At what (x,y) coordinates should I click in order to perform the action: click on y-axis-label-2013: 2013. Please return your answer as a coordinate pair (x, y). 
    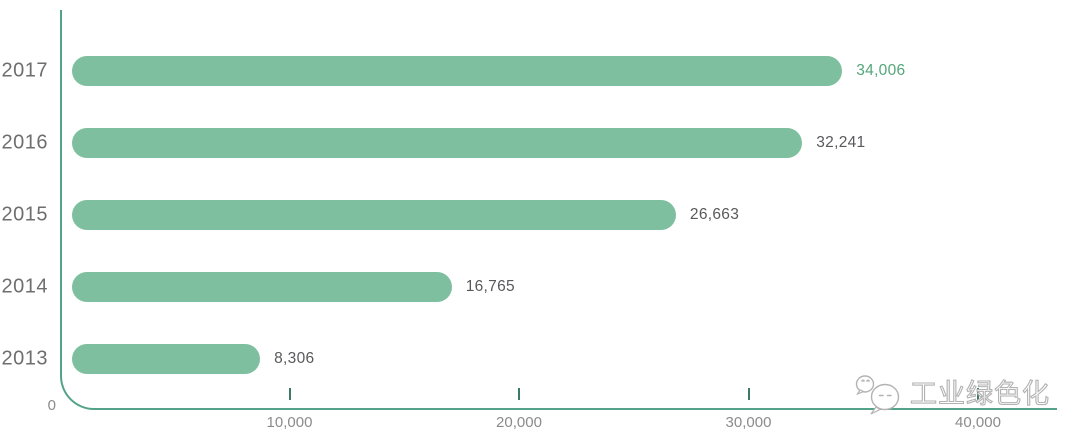
    Looking at the image, I should click on (24, 358).